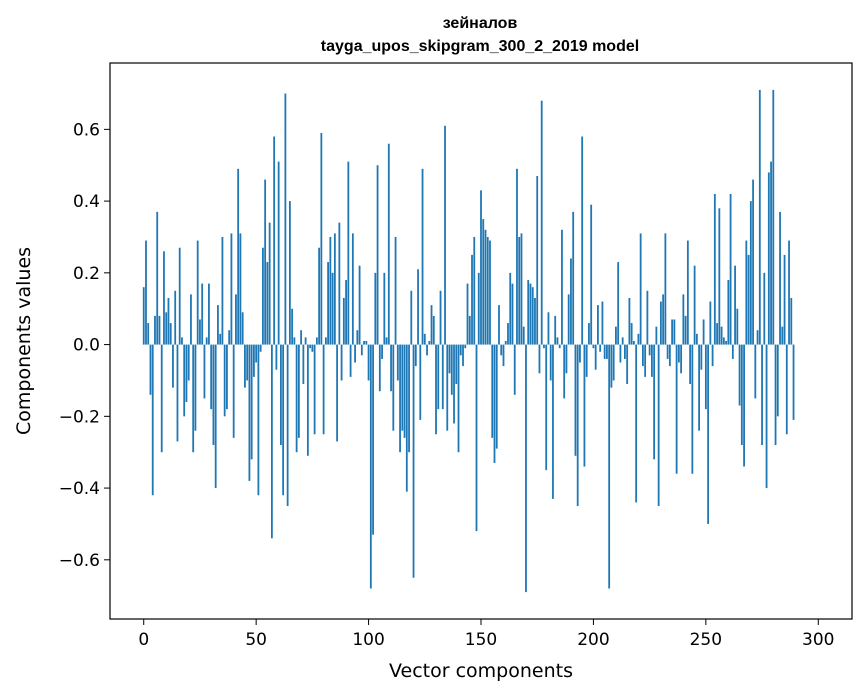 Image resolution: width=867 pixels, height=696 pixels. What do you see at coordinates (818, 640) in the screenshot?
I see `x-tick-label: 300` at bounding box center [818, 640].